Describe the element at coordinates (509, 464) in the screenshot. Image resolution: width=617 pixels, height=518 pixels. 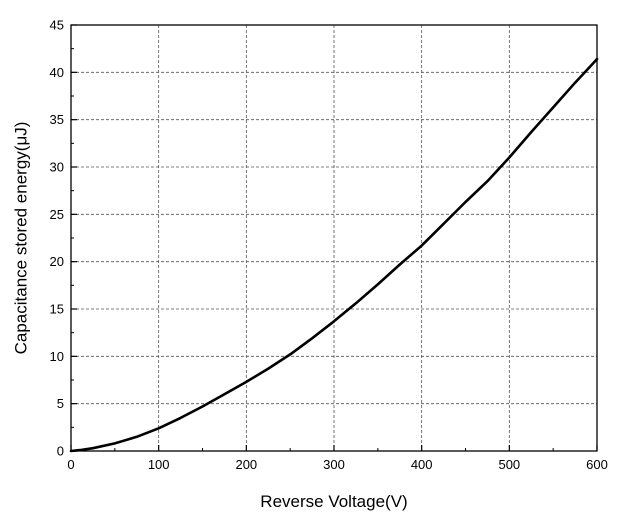
I see `x-tick-label: 500` at that location.